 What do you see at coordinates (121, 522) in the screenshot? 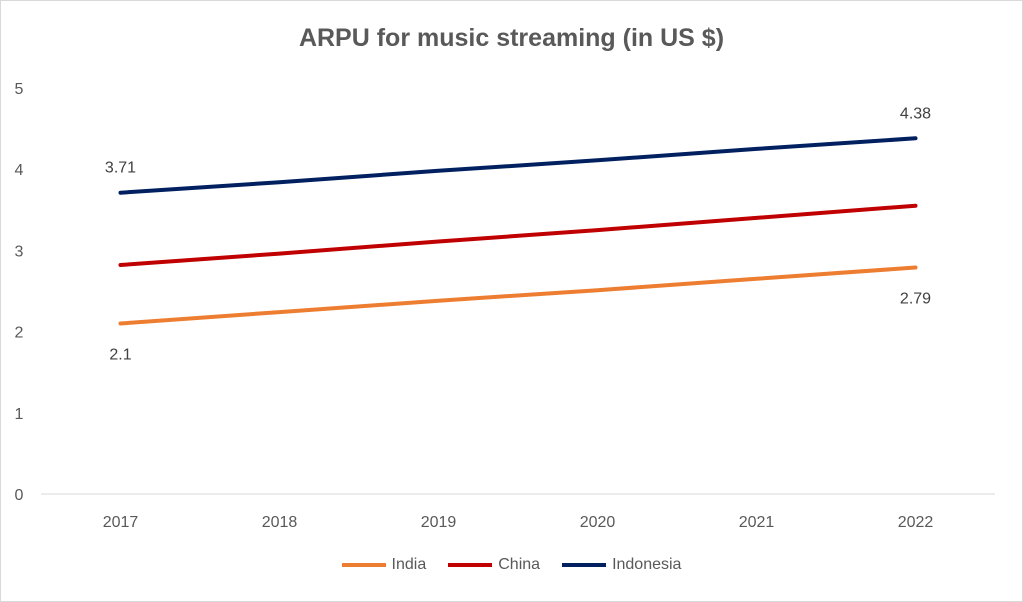
I see `x-tick-label: 2017` at bounding box center [121, 522].